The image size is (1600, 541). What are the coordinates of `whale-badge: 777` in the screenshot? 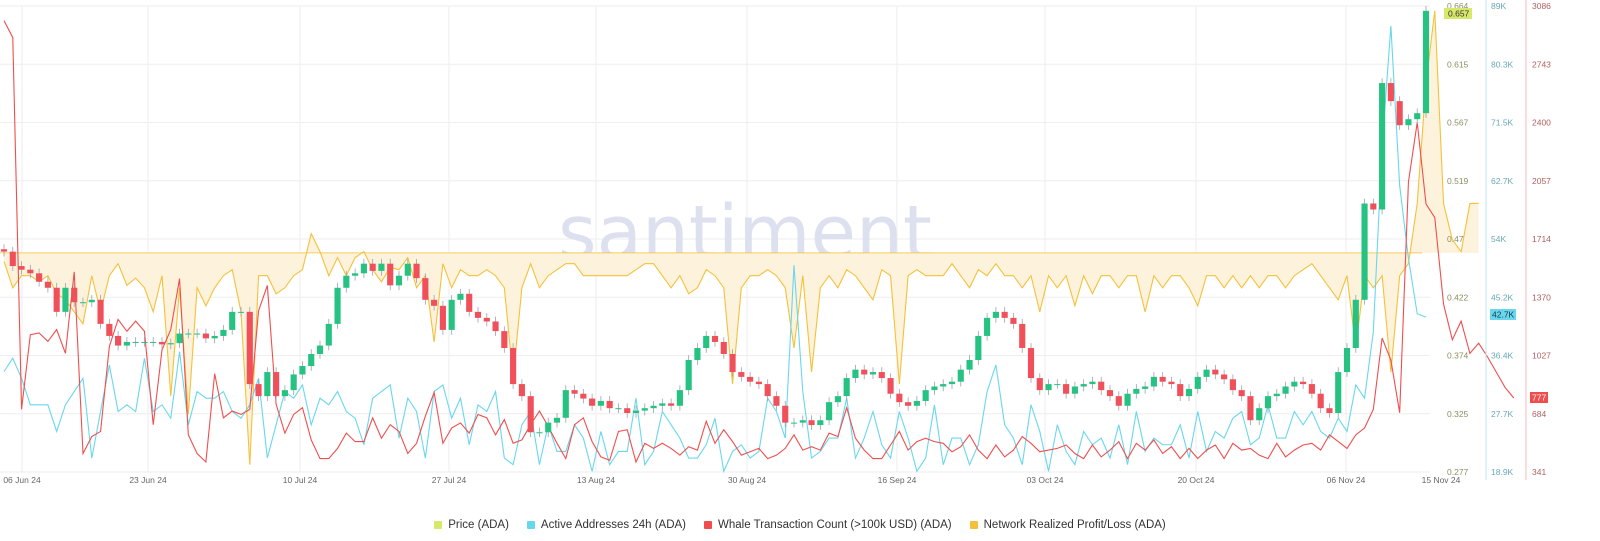 It's located at (1539, 398).